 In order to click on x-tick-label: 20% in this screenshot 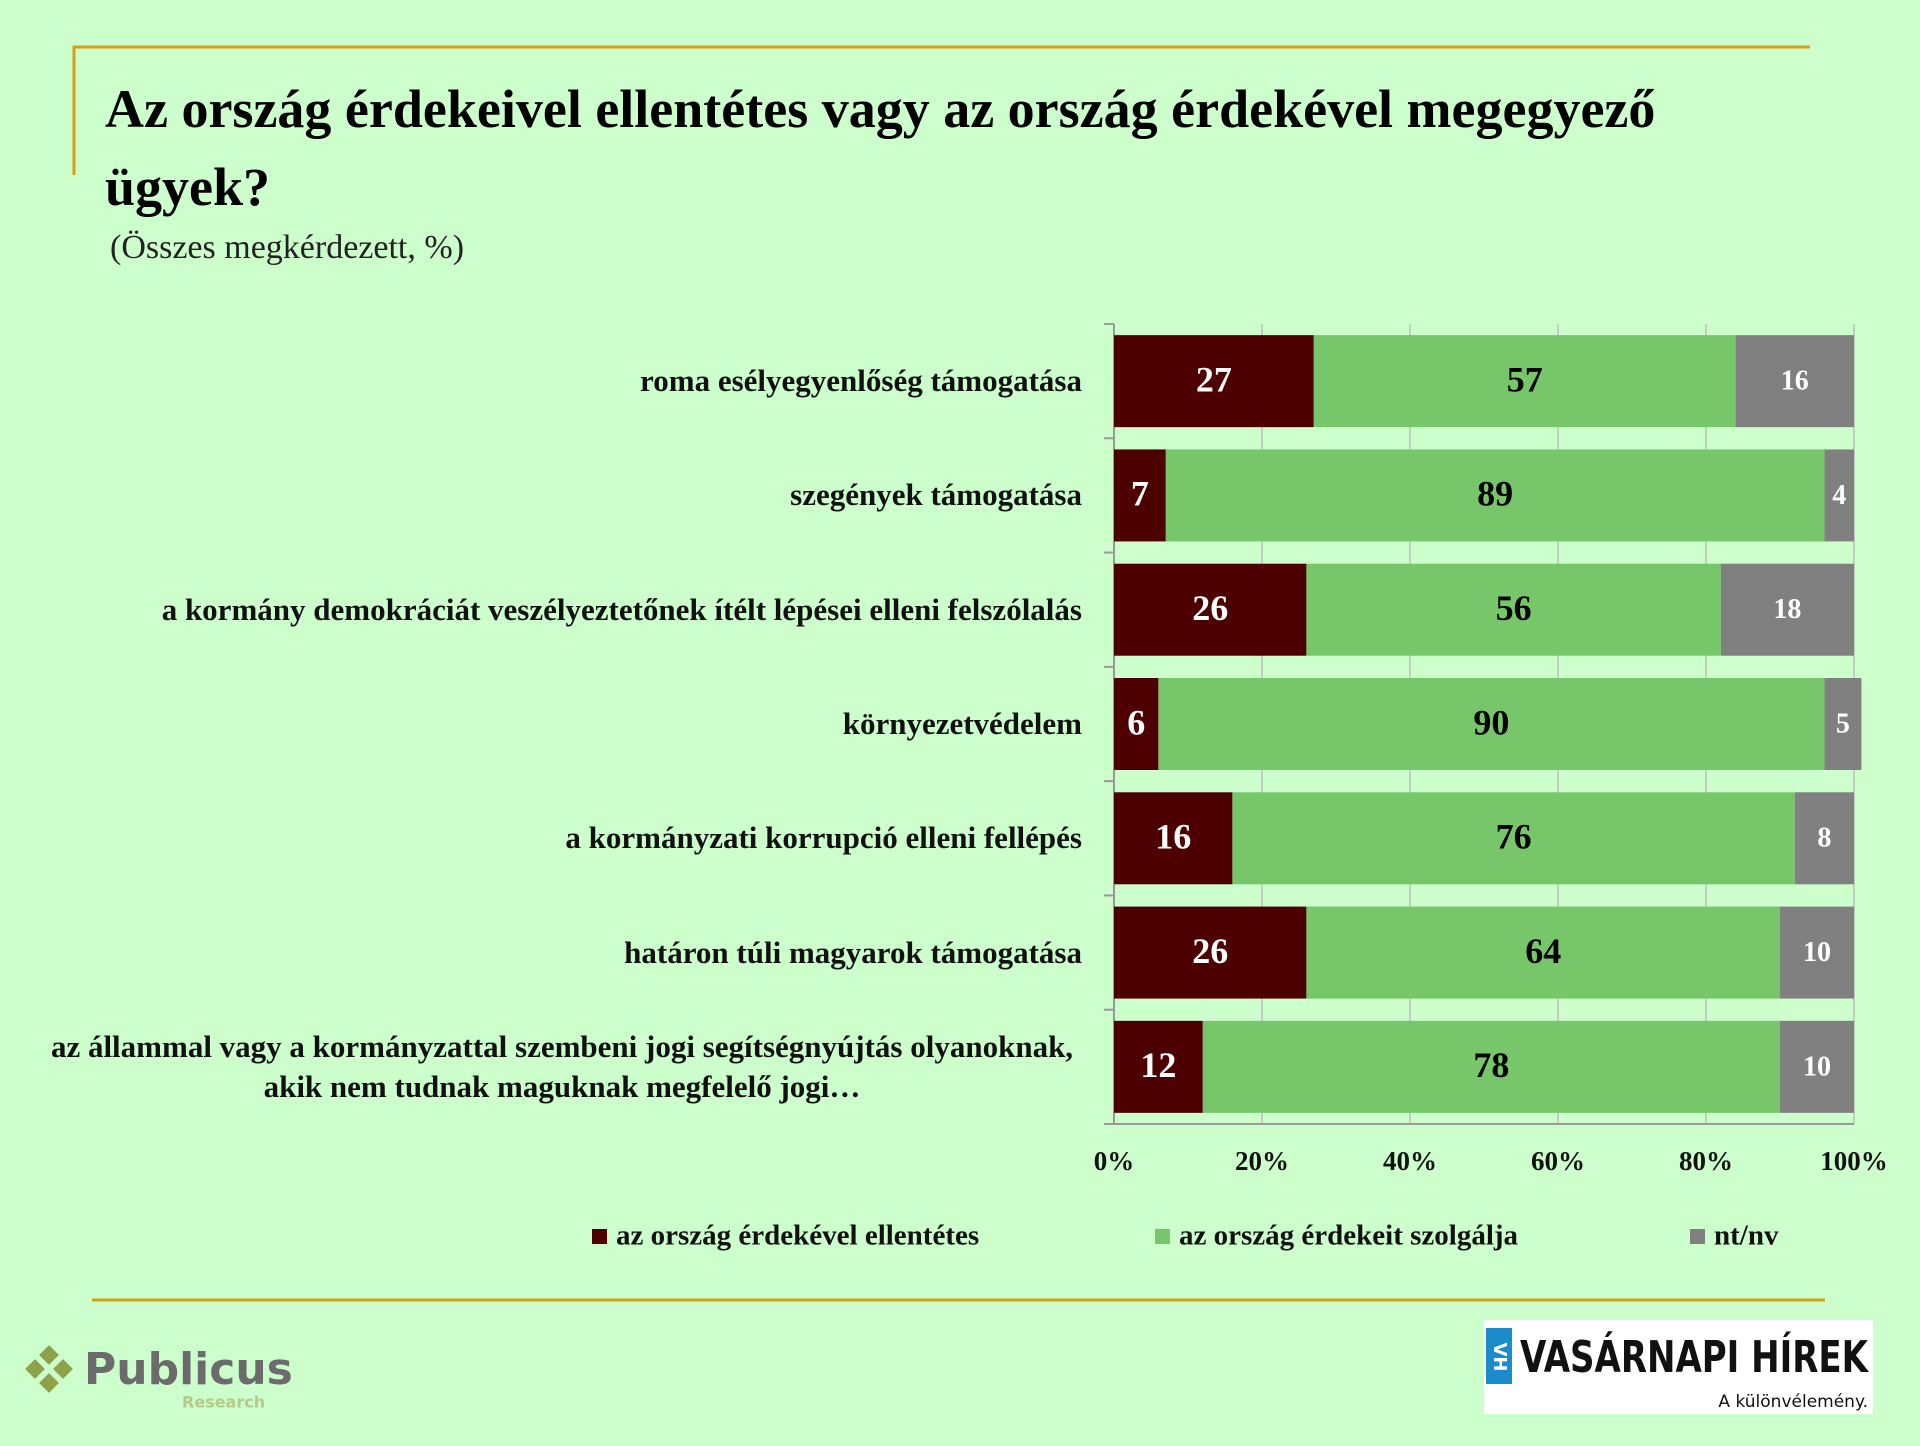, I will do `click(1262, 1161)`.